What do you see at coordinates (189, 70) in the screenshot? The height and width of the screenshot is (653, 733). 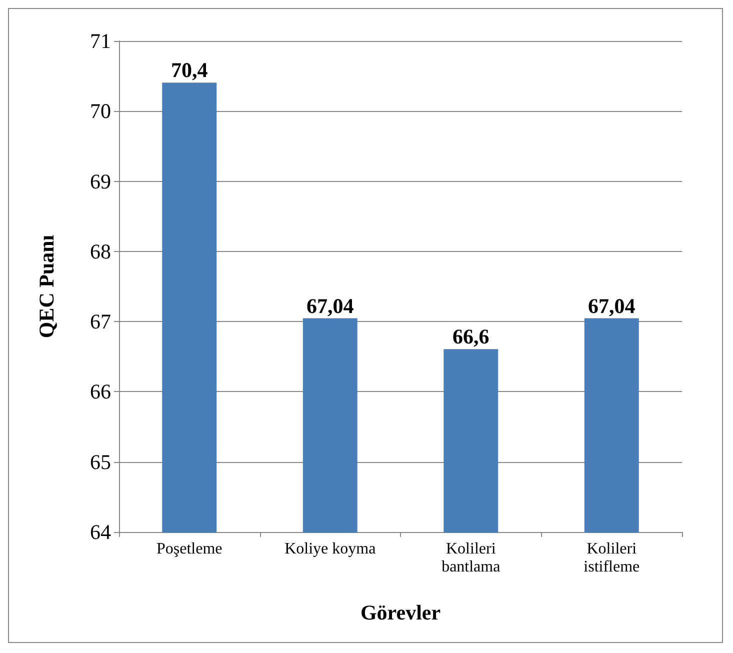 I see `data-label: 70,4` at bounding box center [189, 70].